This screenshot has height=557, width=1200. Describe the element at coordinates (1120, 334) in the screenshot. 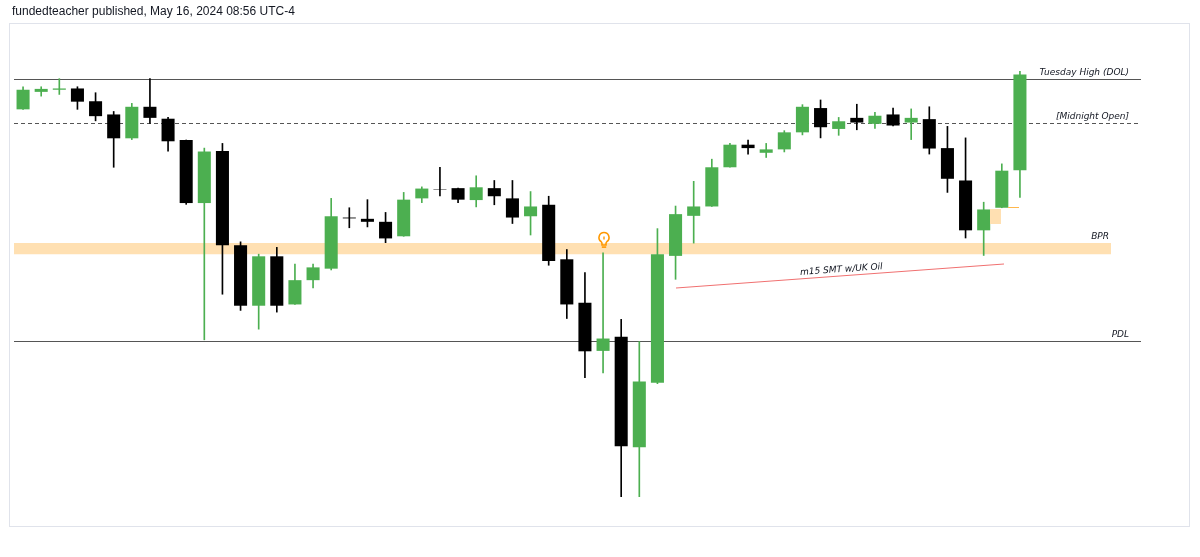

I see `ref-line-label: PDL` at that location.